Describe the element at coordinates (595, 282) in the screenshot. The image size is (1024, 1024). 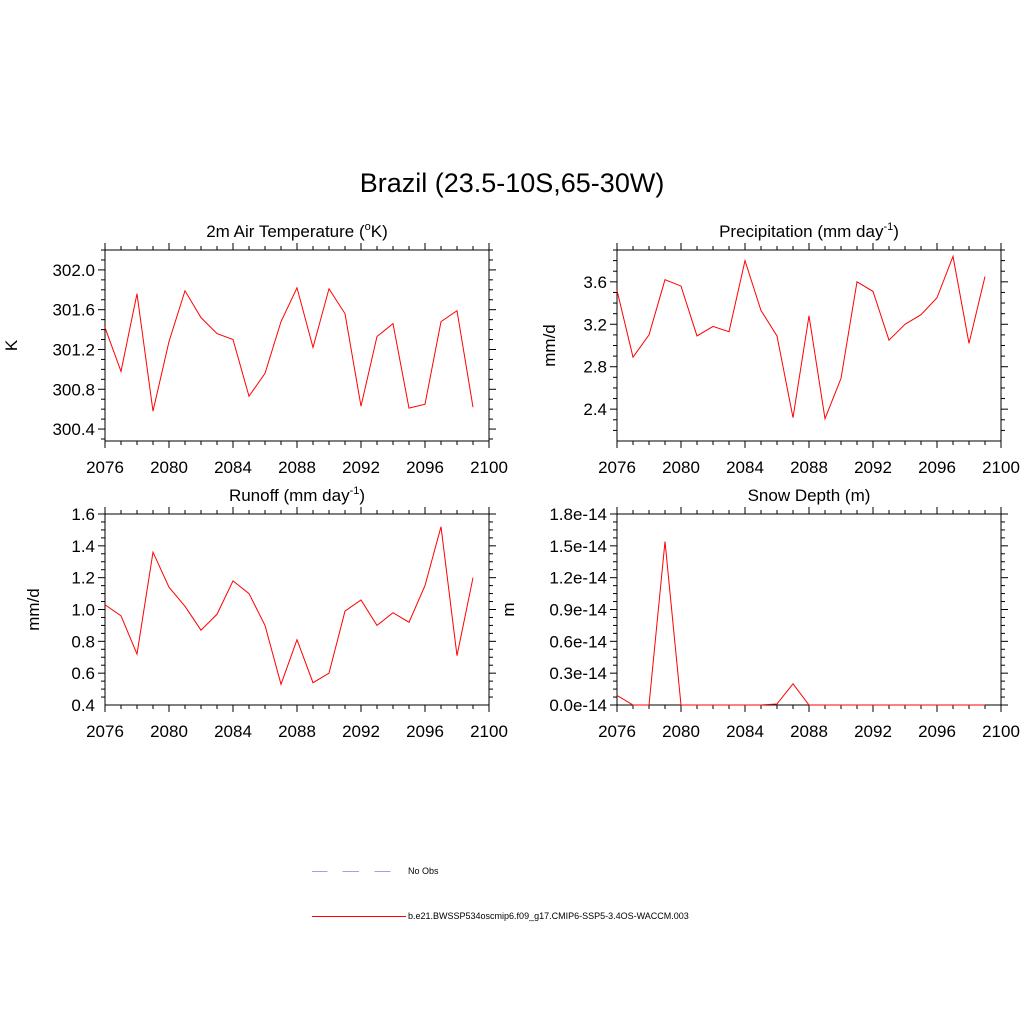
I see `y-tick-label: 3.6` at that location.